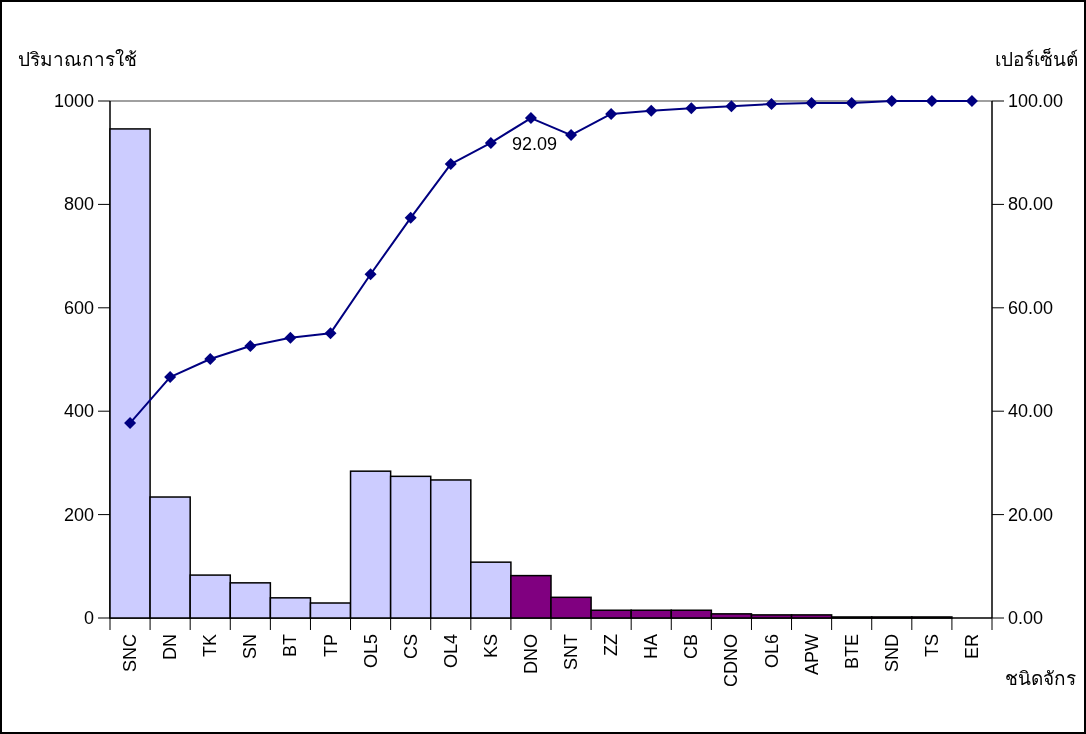  What do you see at coordinates (1031, 411) in the screenshot?
I see `y2-tick-label: 40.00` at bounding box center [1031, 411].